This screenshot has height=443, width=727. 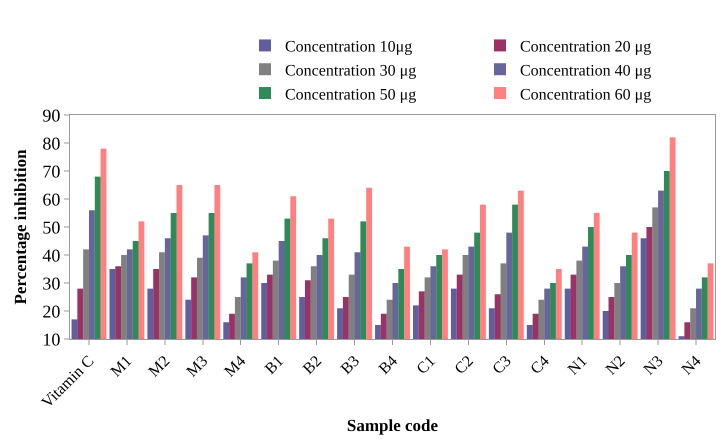 I want to click on y-tick-label: 30, so click(x=51, y=283).